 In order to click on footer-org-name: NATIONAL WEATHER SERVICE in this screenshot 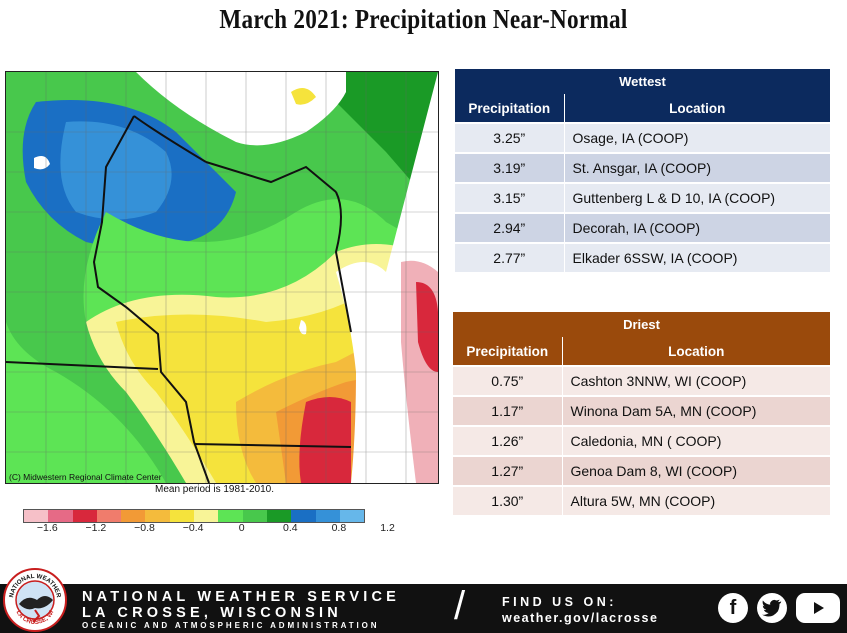, I will do `click(241, 597)`.